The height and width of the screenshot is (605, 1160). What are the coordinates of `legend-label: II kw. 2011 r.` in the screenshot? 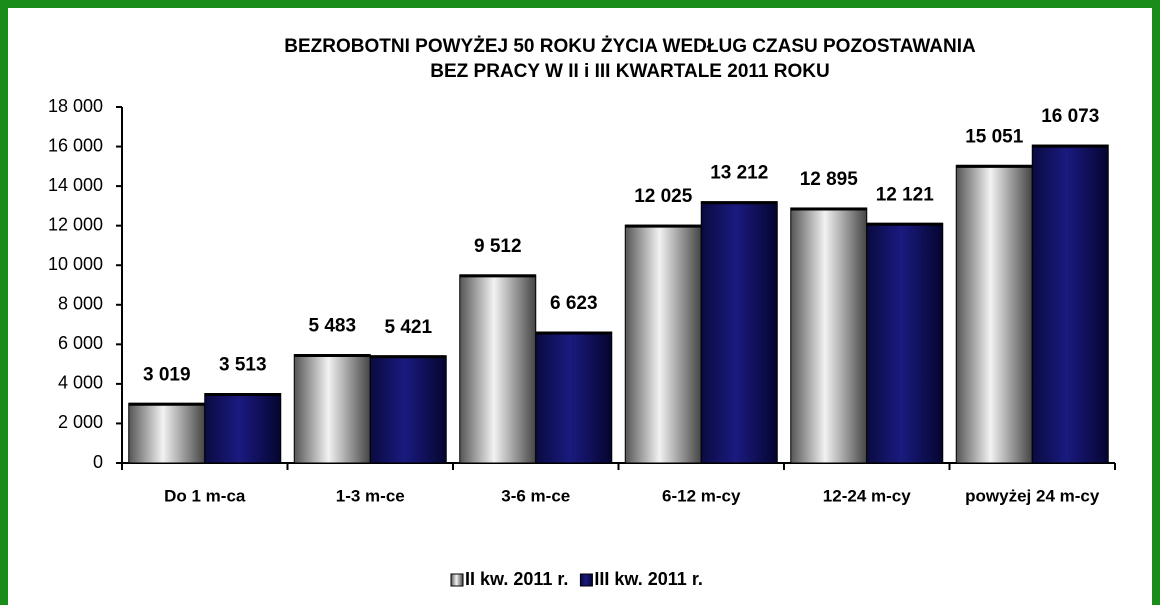 It's located at (516, 579).